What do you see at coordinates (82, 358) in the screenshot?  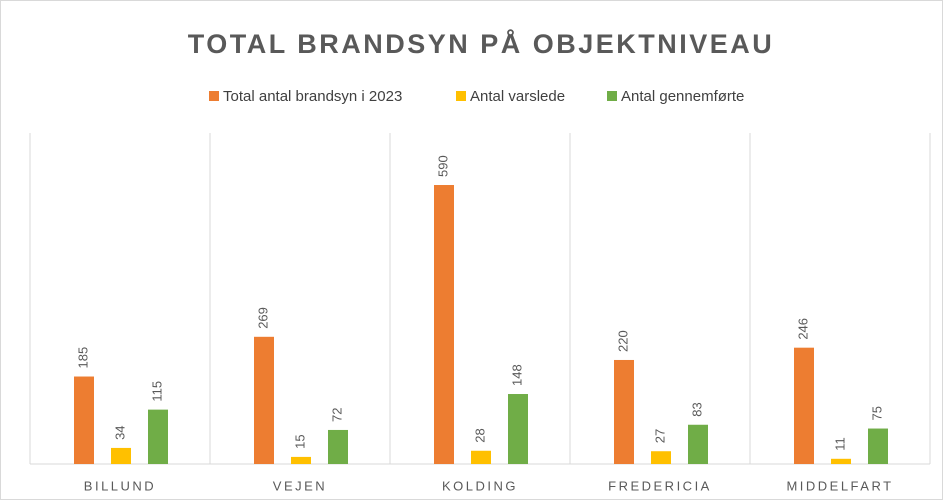 I see `data-label: 185` at bounding box center [82, 358].